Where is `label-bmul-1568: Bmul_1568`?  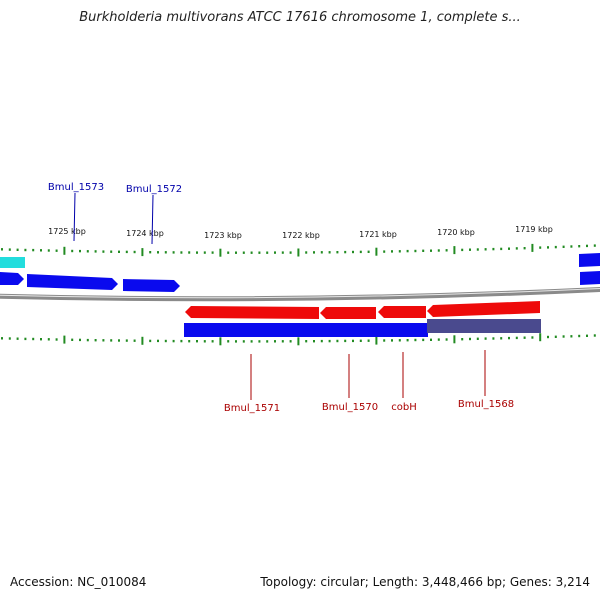
label-bmul-1568: Bmul_1568 is located at coordinates (486, 404).